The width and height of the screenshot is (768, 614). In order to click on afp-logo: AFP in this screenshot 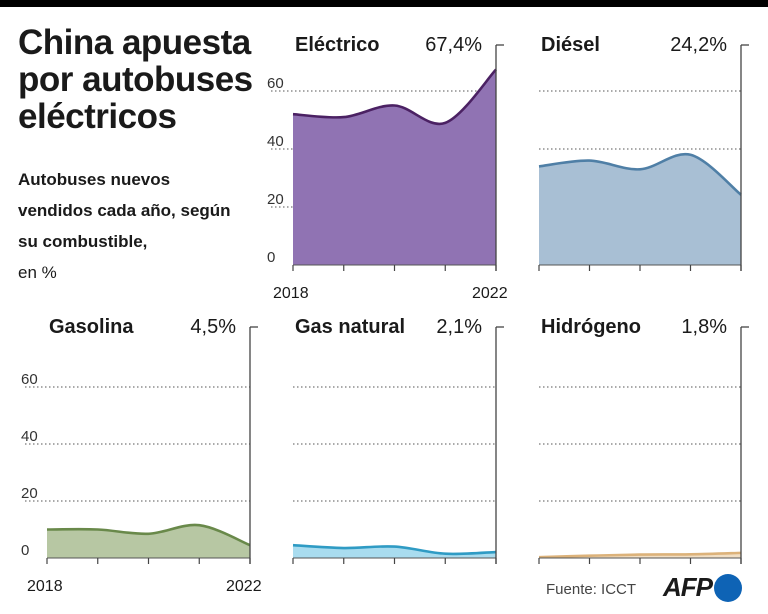, I will do `click(702, 587)`.